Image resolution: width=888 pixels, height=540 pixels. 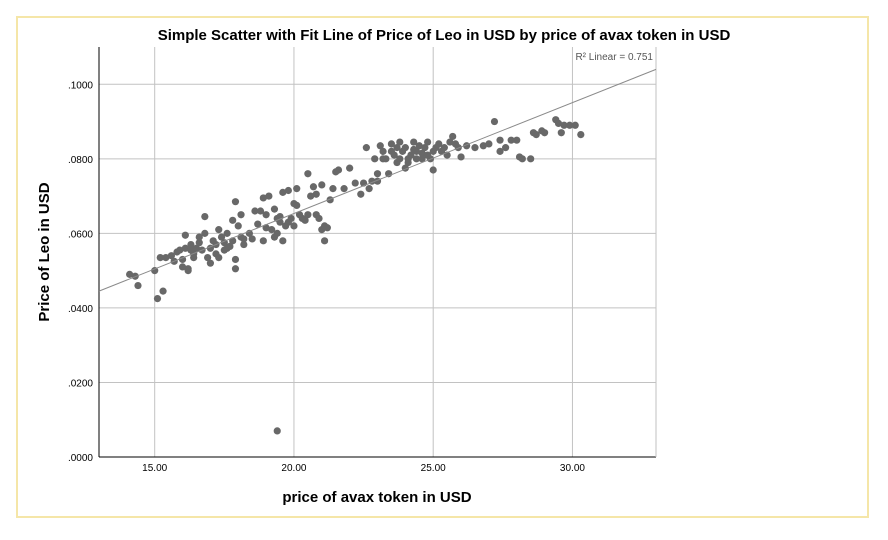 What do you see at coordinates (80, 160) in the screenshot?
I see `y-tick-label: .0800` at bounding box center [80, 160].